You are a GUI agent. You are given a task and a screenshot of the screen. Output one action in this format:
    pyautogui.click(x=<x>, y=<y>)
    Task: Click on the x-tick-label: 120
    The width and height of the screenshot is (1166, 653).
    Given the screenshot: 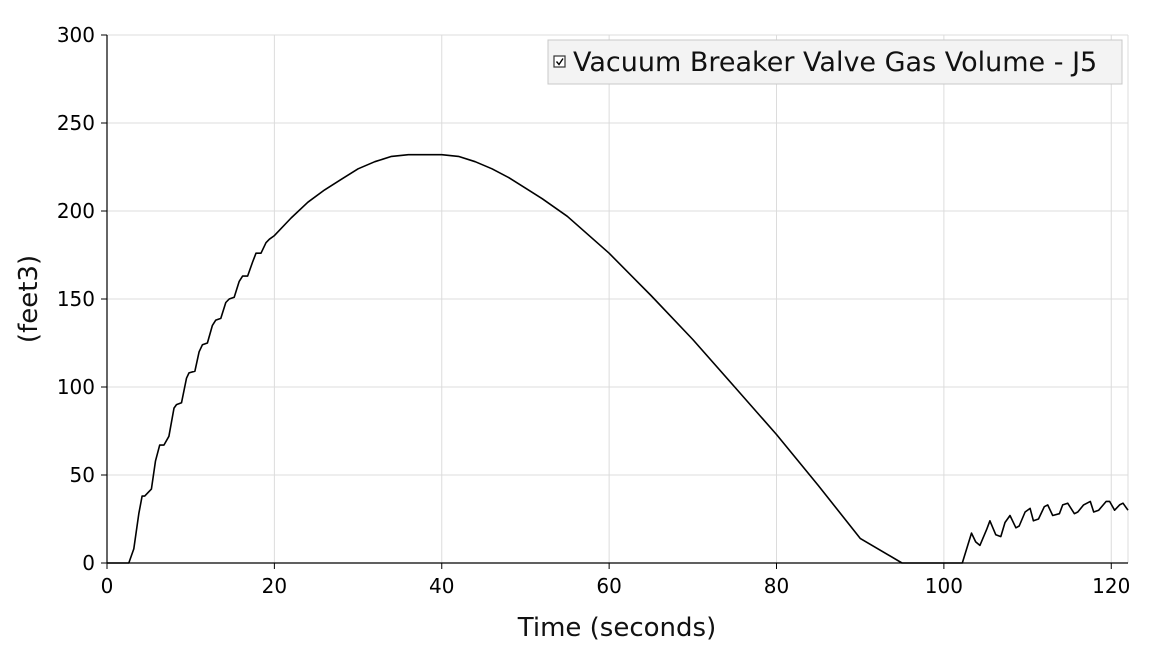 What is the action you would take?
    pyautogui.click(x=1111, y=586)
    